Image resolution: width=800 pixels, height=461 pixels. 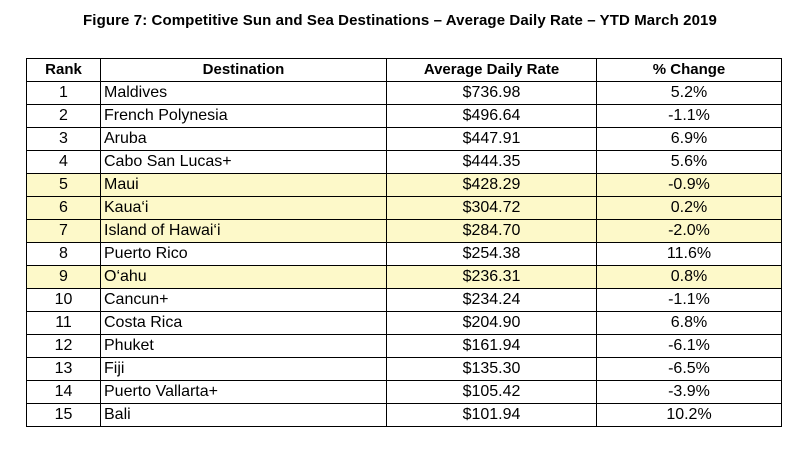 What do you see at coordinates (491, 369) in the screenshot?
I see `average-daily-rate-cell: $135.30` at bounding box center [491, 369].